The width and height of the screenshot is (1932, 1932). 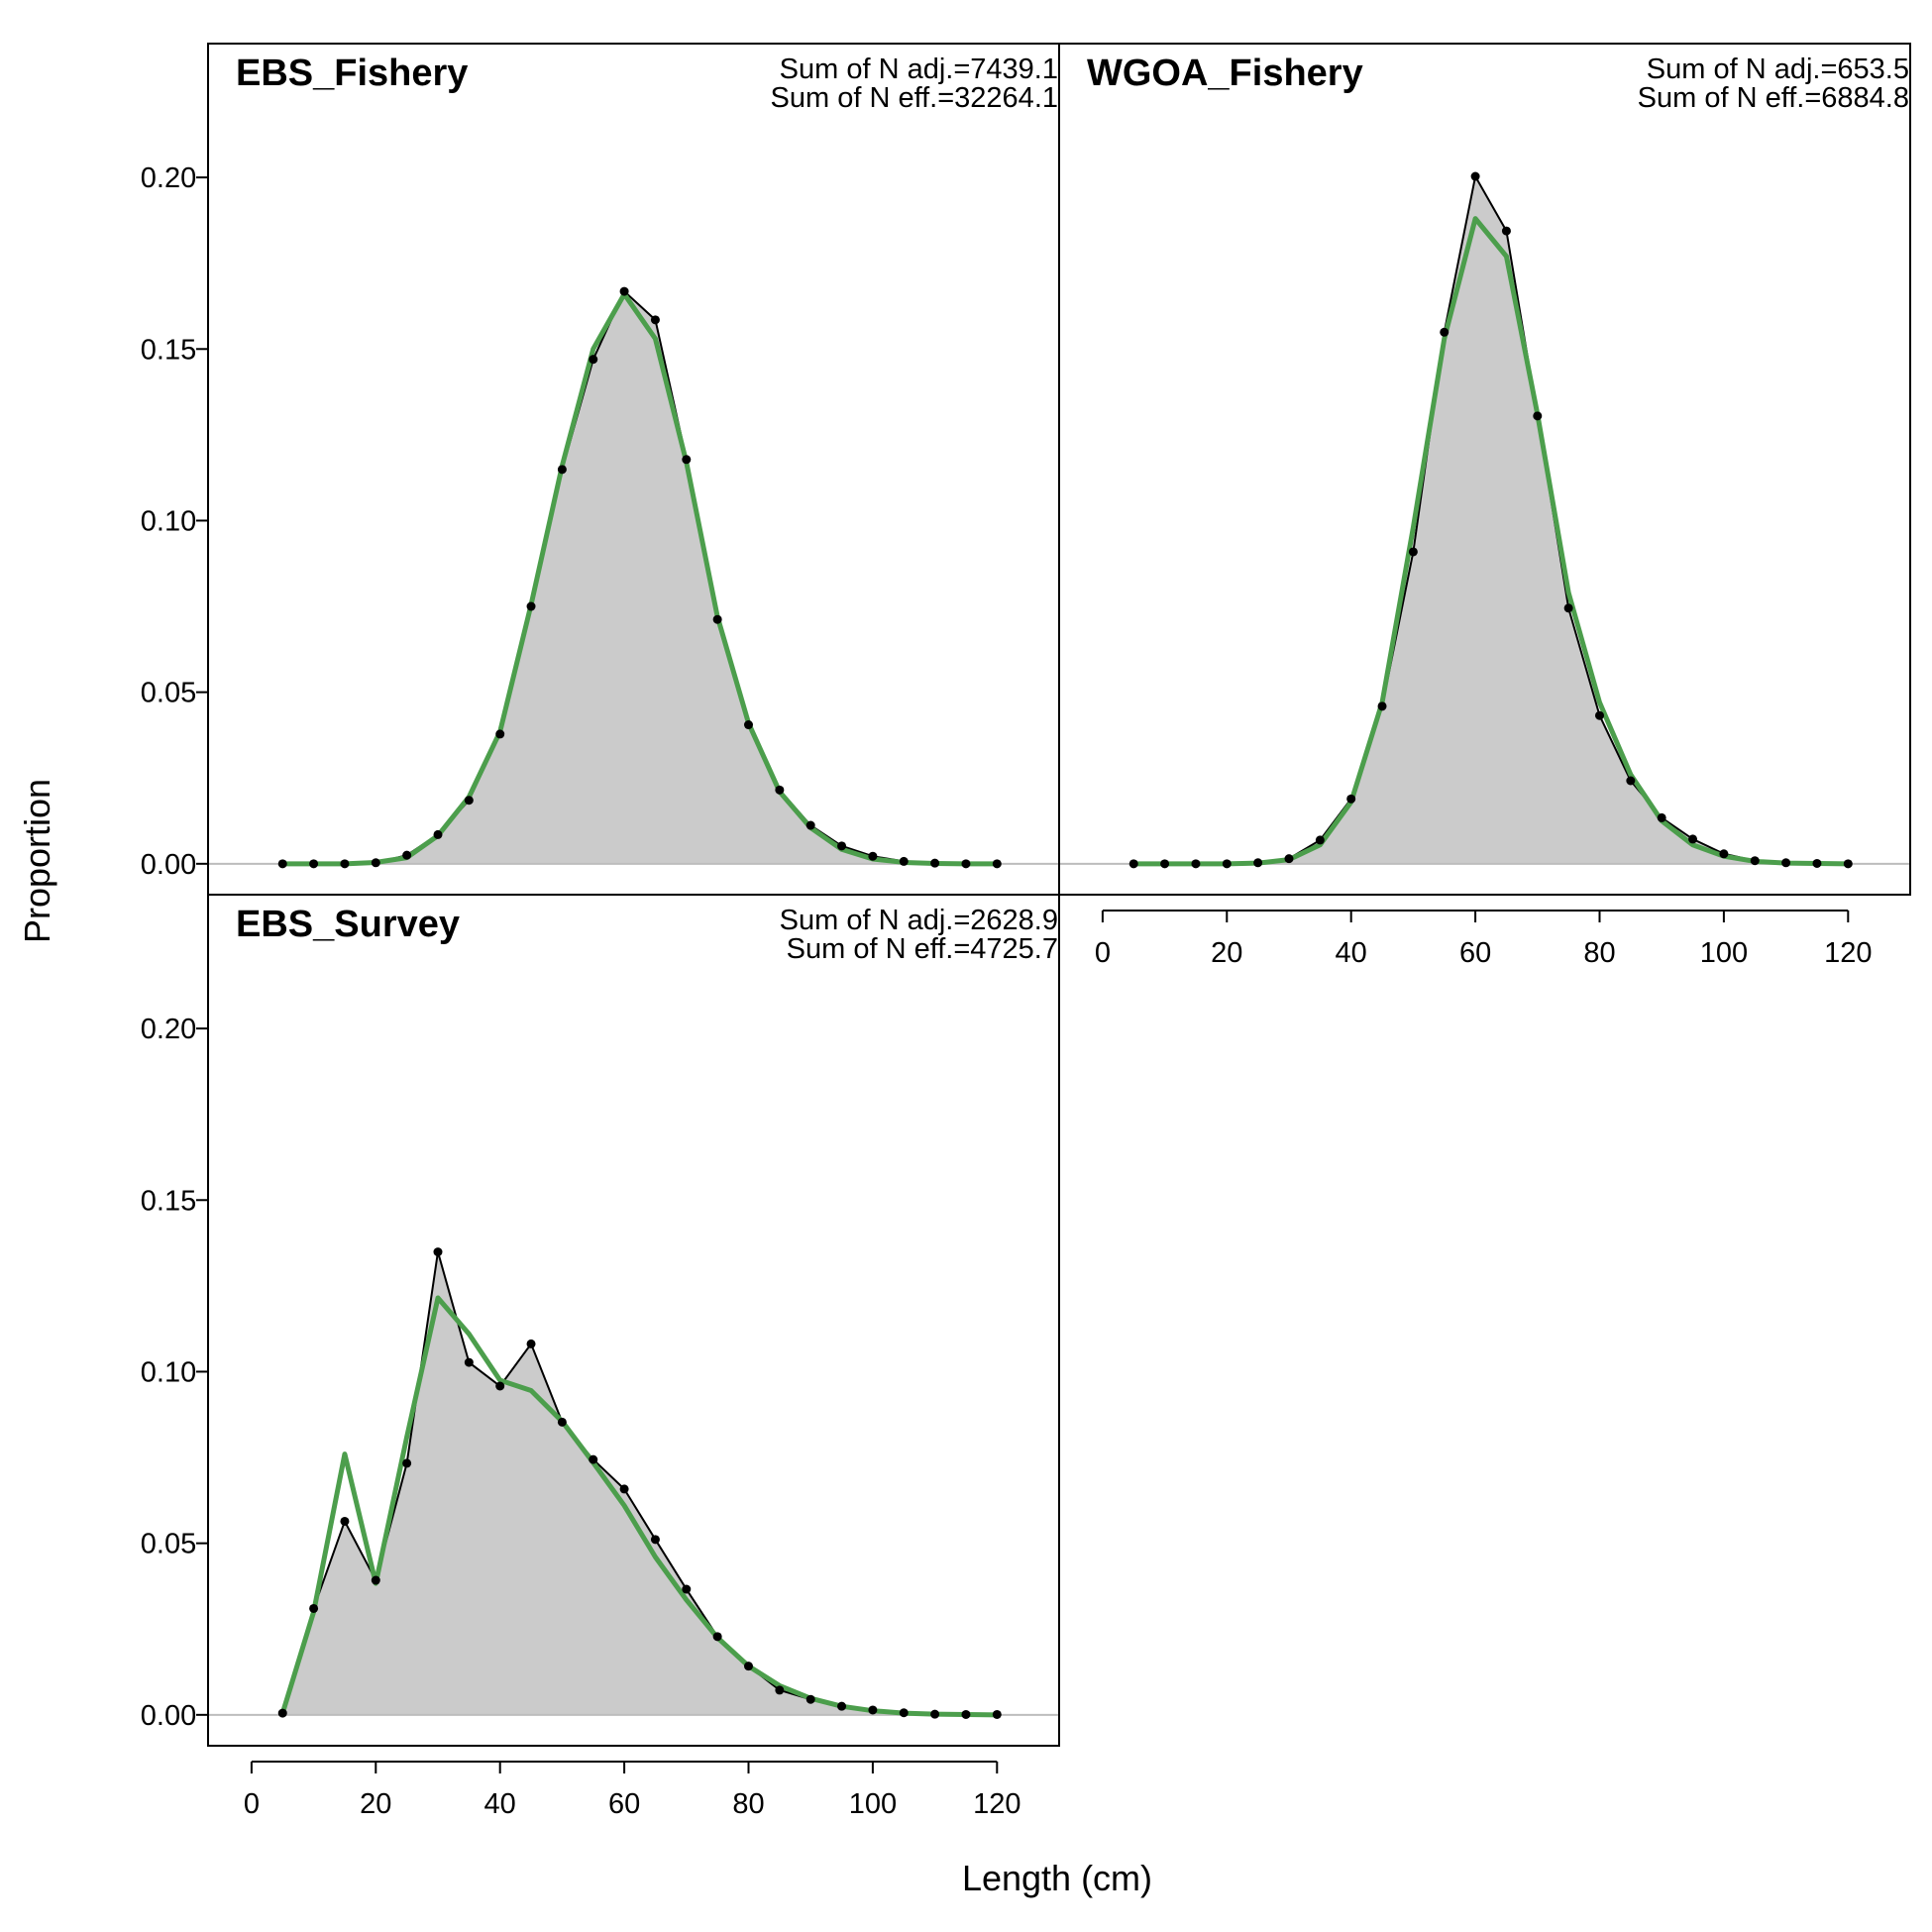 I want to click on panel-title: WGOA_Fishery, so click(x=1225, y=73).